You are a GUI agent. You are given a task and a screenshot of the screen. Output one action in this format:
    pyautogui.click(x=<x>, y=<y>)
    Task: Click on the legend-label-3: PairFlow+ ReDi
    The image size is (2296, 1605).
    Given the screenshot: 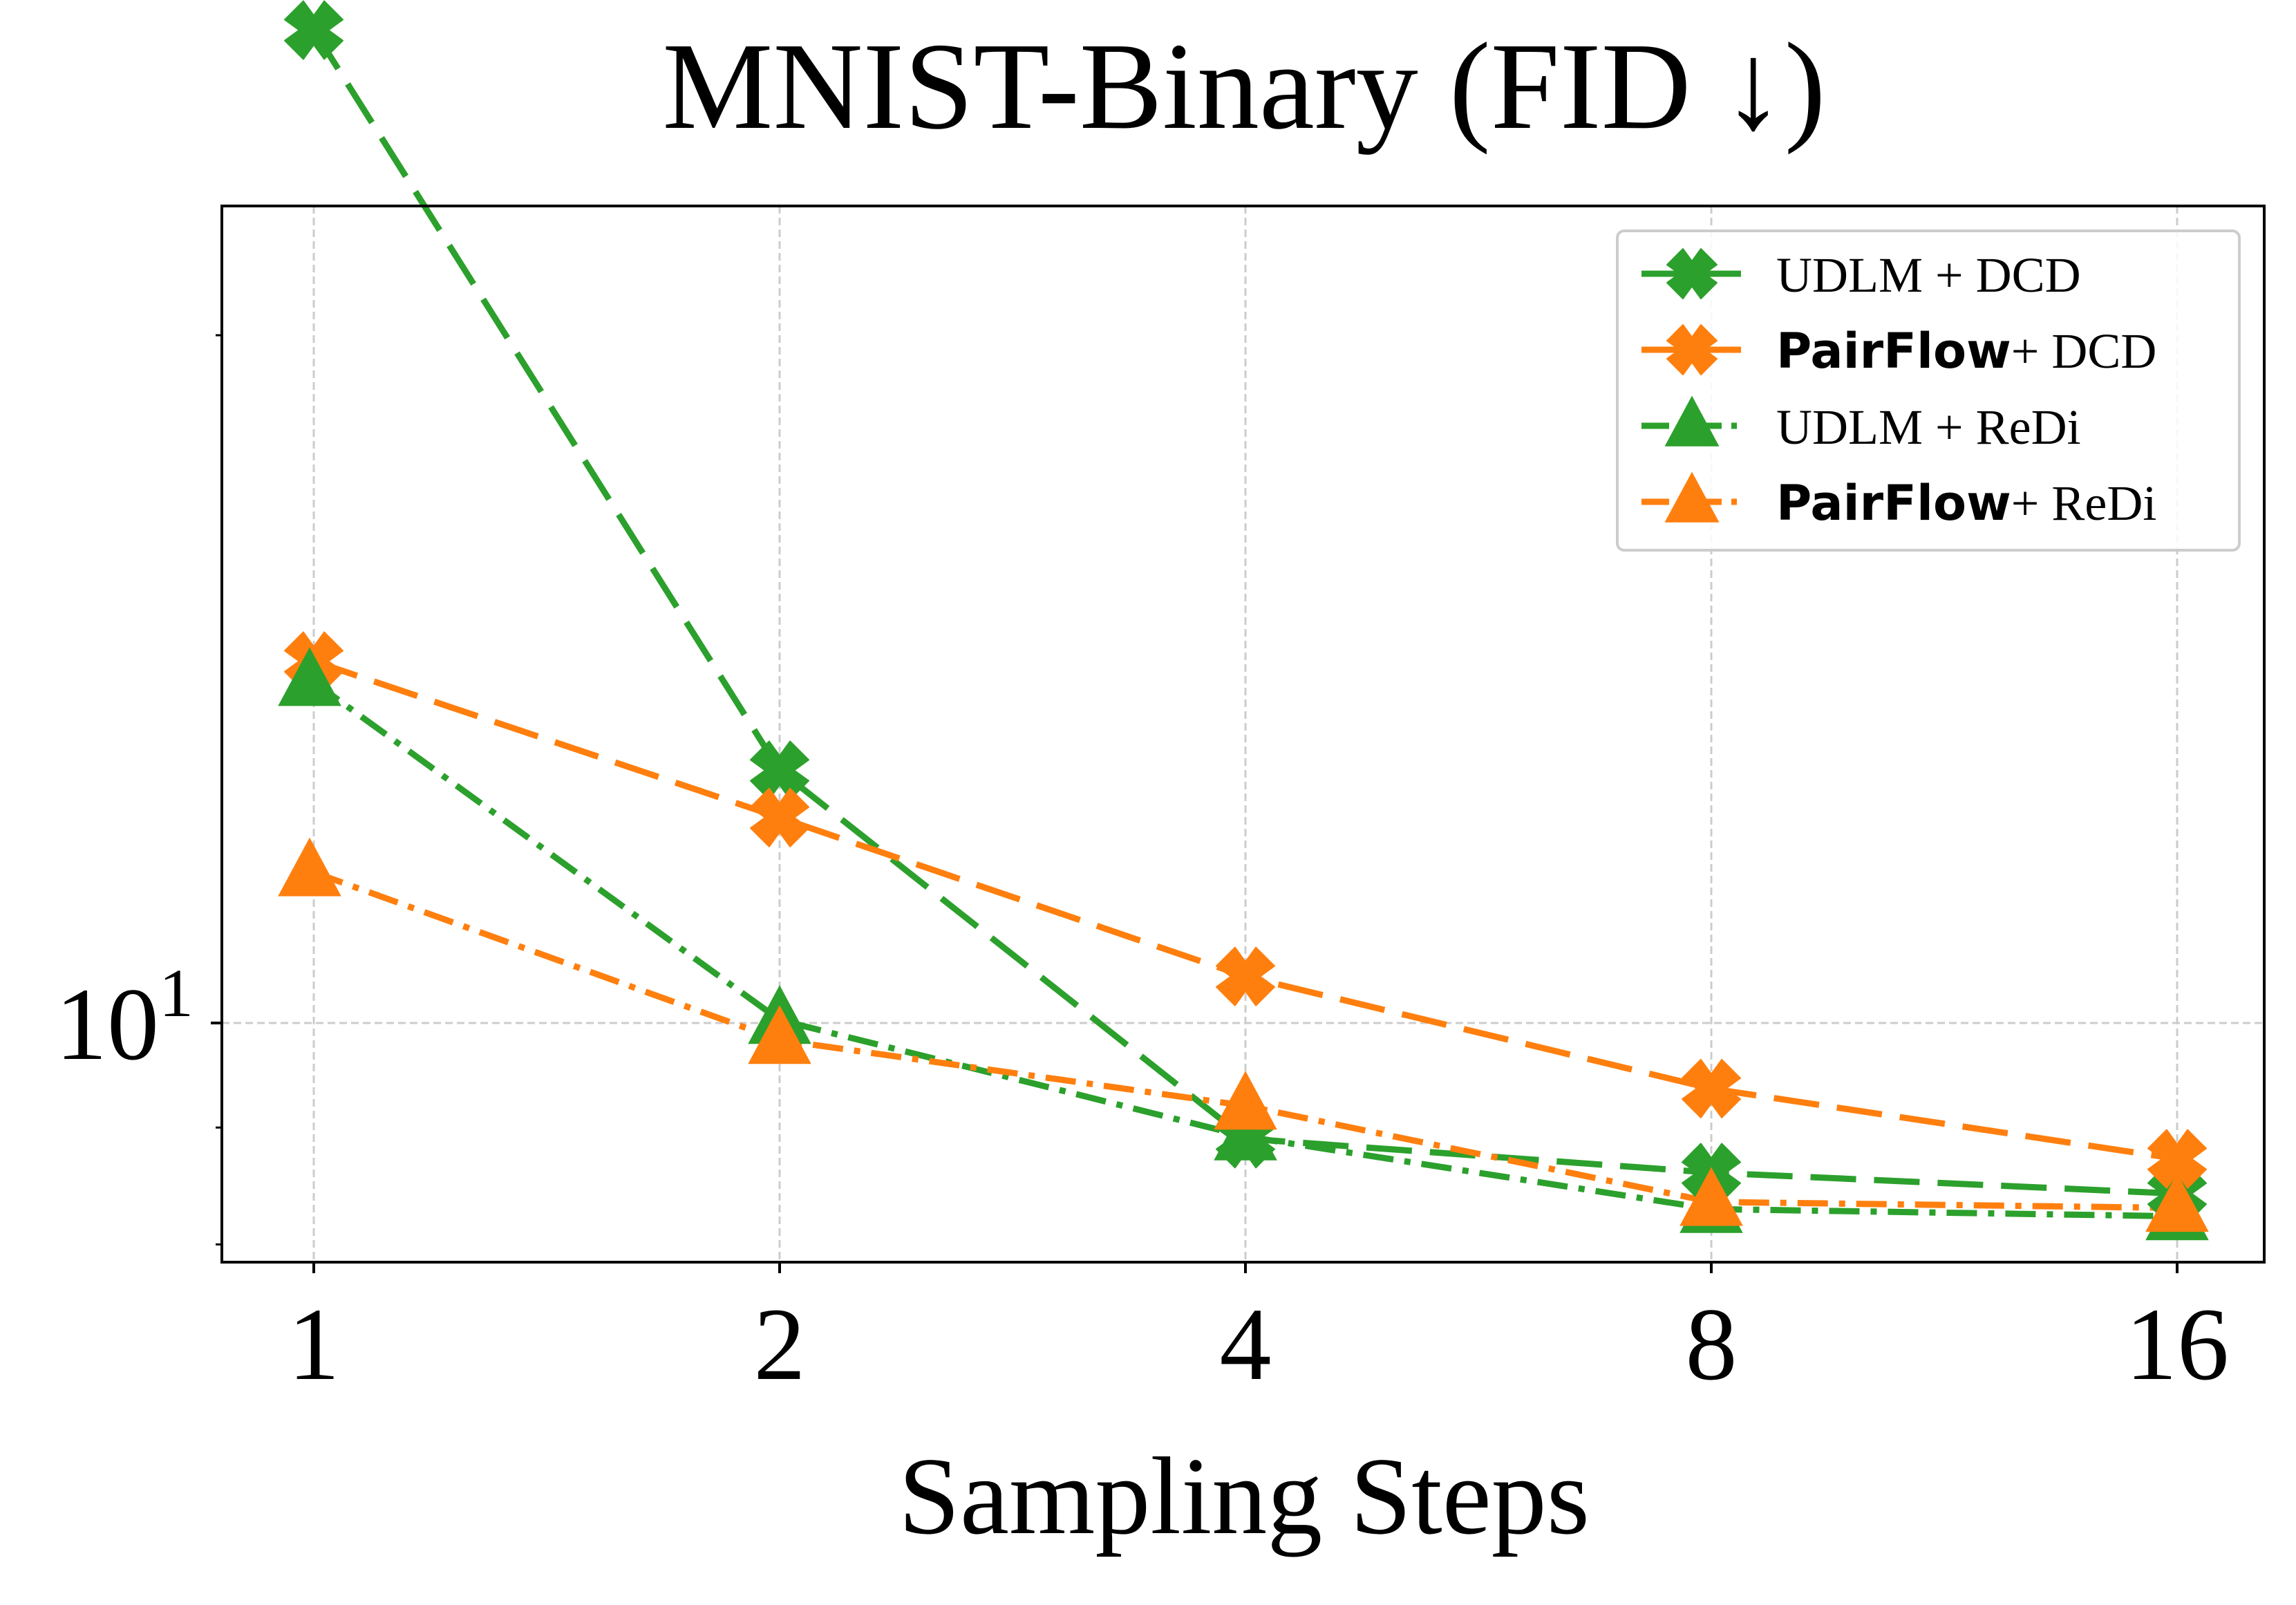 What is the action you would take?
    pyautogui.click(x=1966, y=504)
    